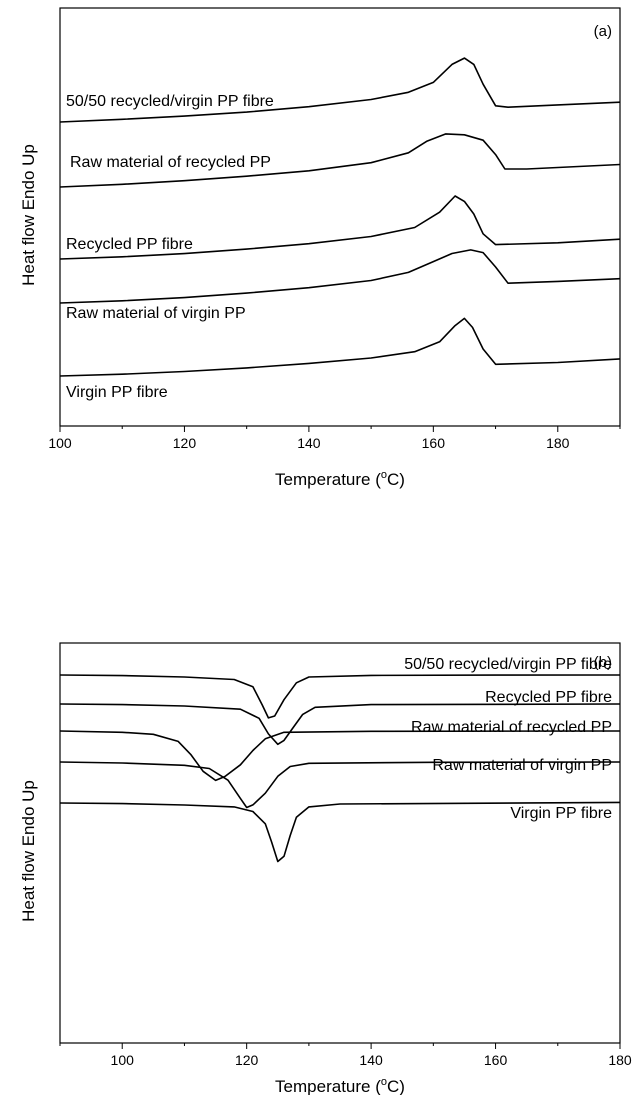 This screenshot has height=1095, width=635. Describe the element at coordinates (603, 662) in the screenshot. I see `panel-label: (b)` at that location.